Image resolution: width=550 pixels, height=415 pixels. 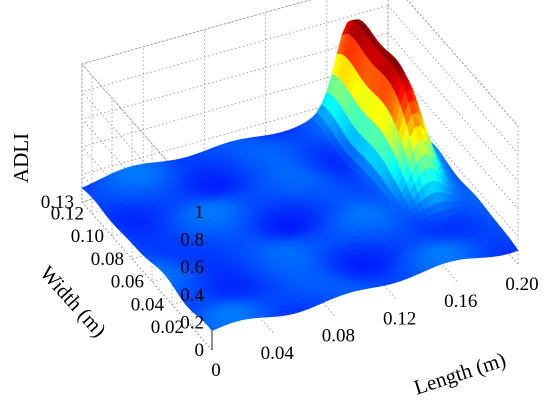 I want to click on y-tick-label: 0.08, so click(x=107, y=259).